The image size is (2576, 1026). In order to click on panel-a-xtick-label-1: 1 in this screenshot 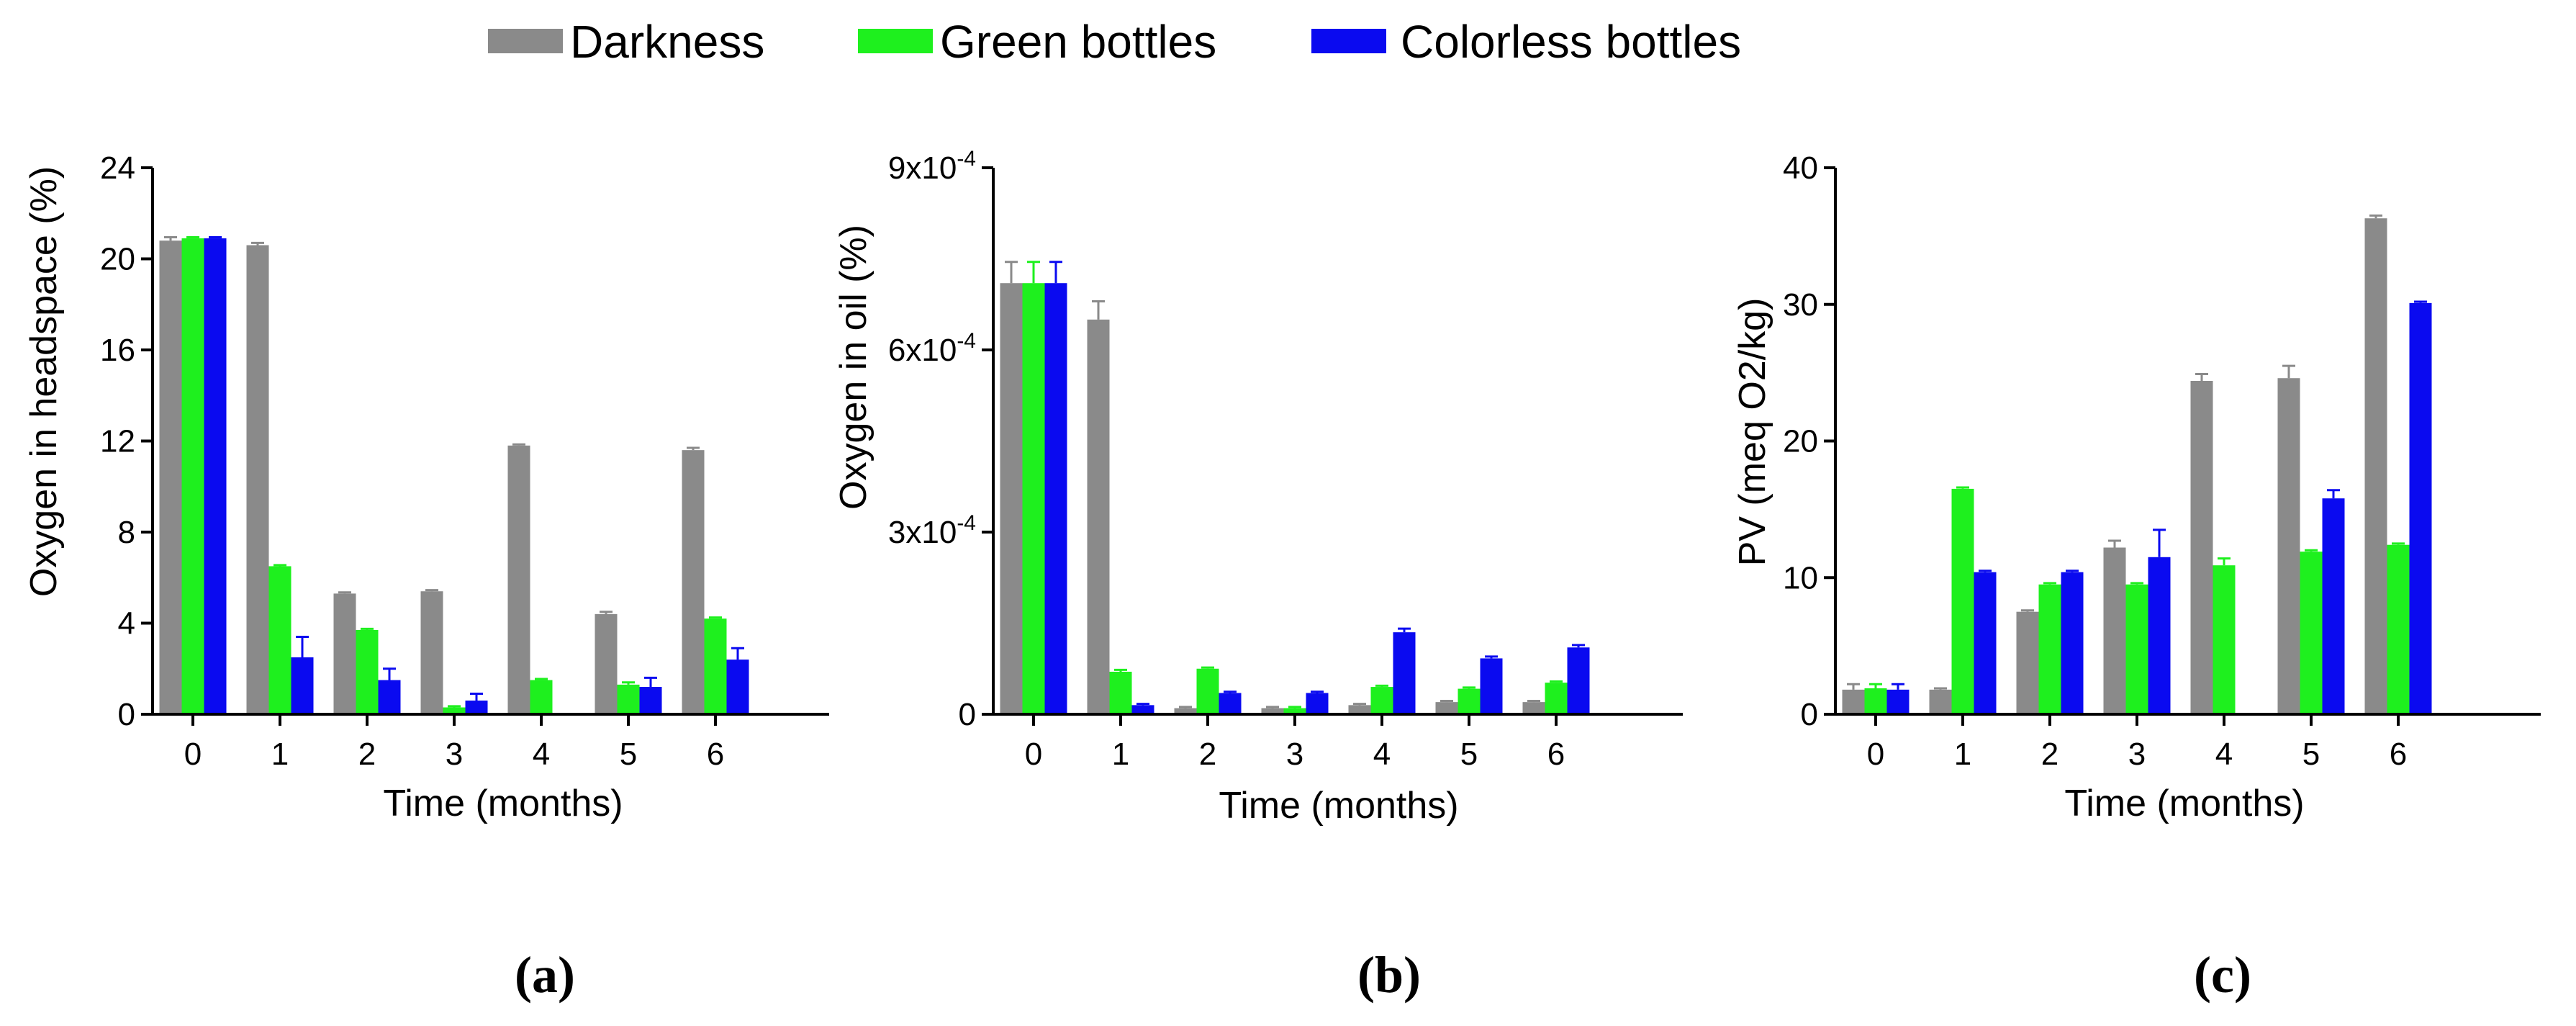, I will do `click(280, 754)`.